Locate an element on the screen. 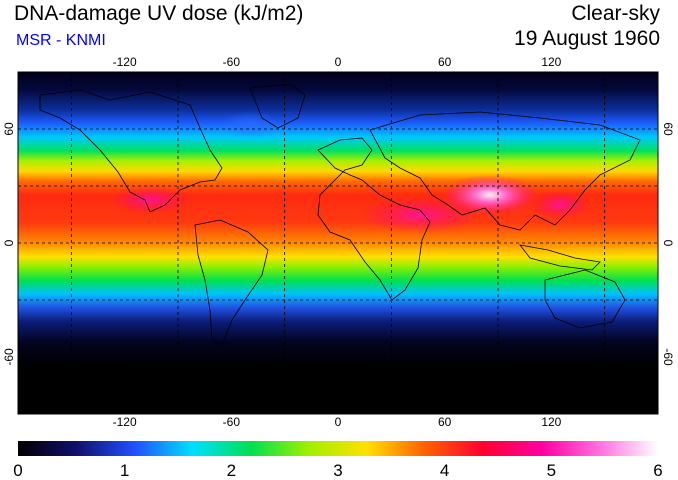  colorbar-tick-label: 4 is located at coordinates (444, 470).